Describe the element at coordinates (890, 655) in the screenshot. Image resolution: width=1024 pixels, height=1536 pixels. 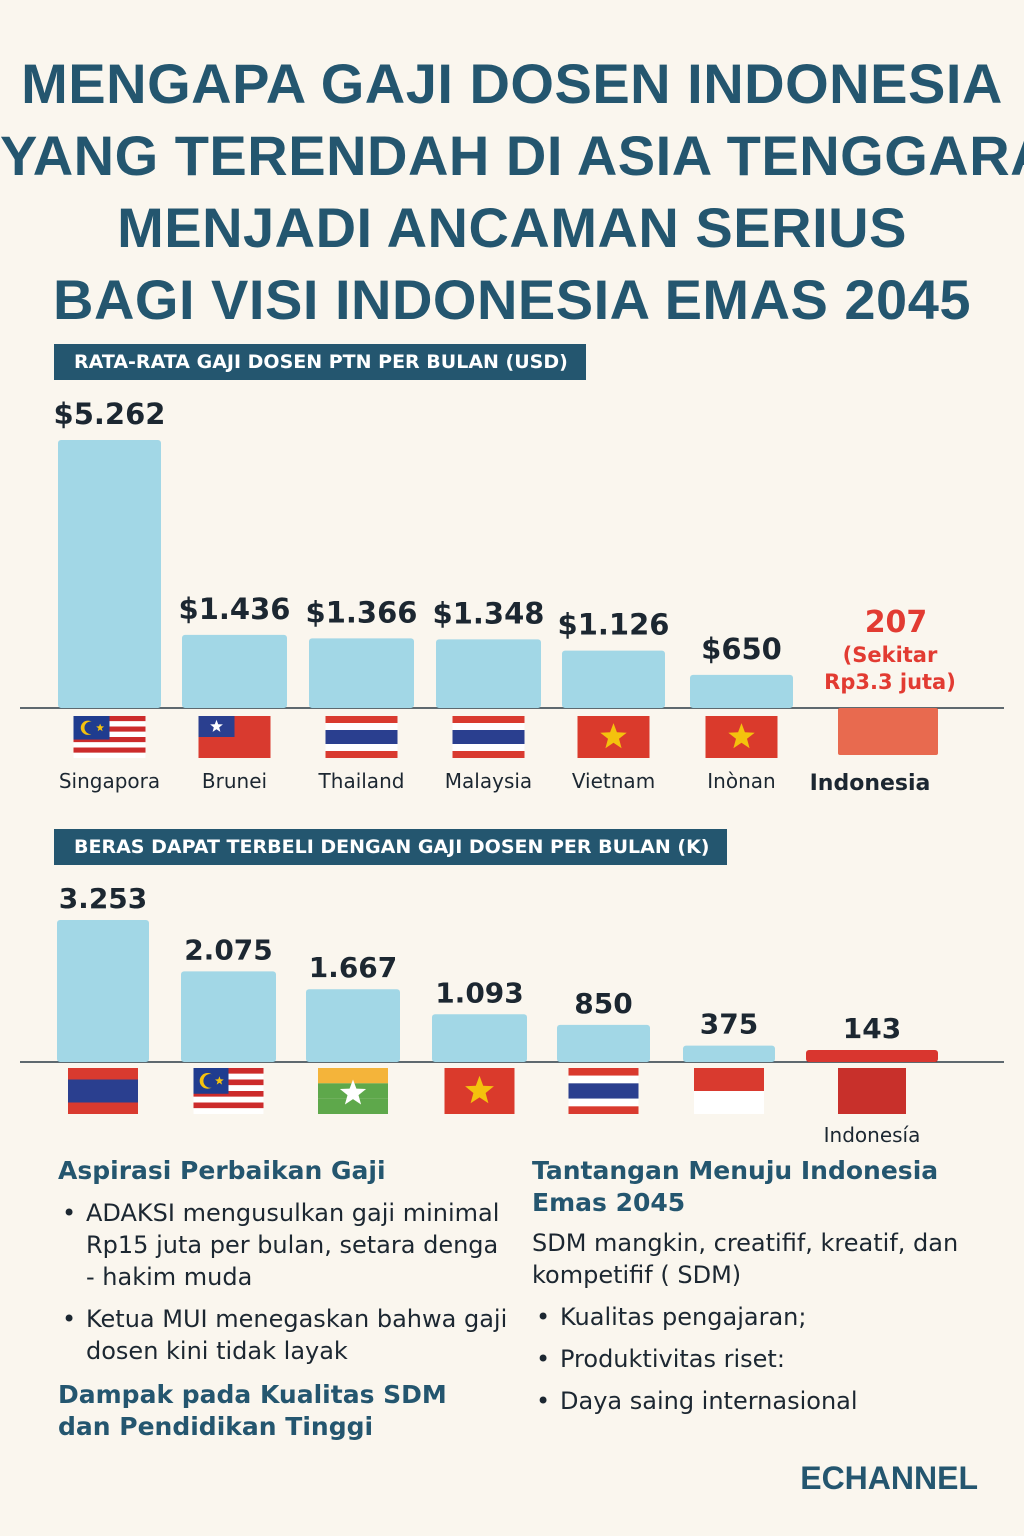
I see `highlight-note: (Sekitar` at that location.